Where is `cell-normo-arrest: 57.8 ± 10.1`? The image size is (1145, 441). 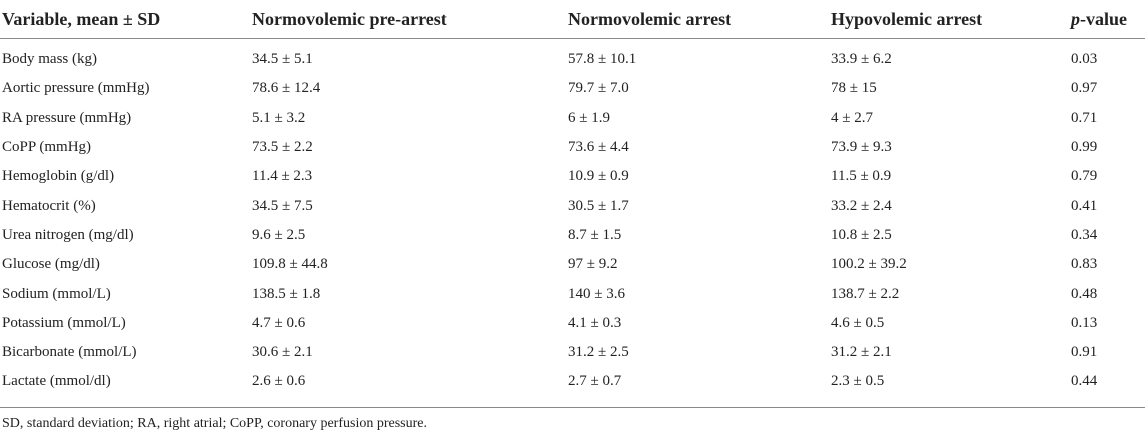 cell-normo-arrest: 57.8 ± 10.1 is located at coordinates (602, 59).